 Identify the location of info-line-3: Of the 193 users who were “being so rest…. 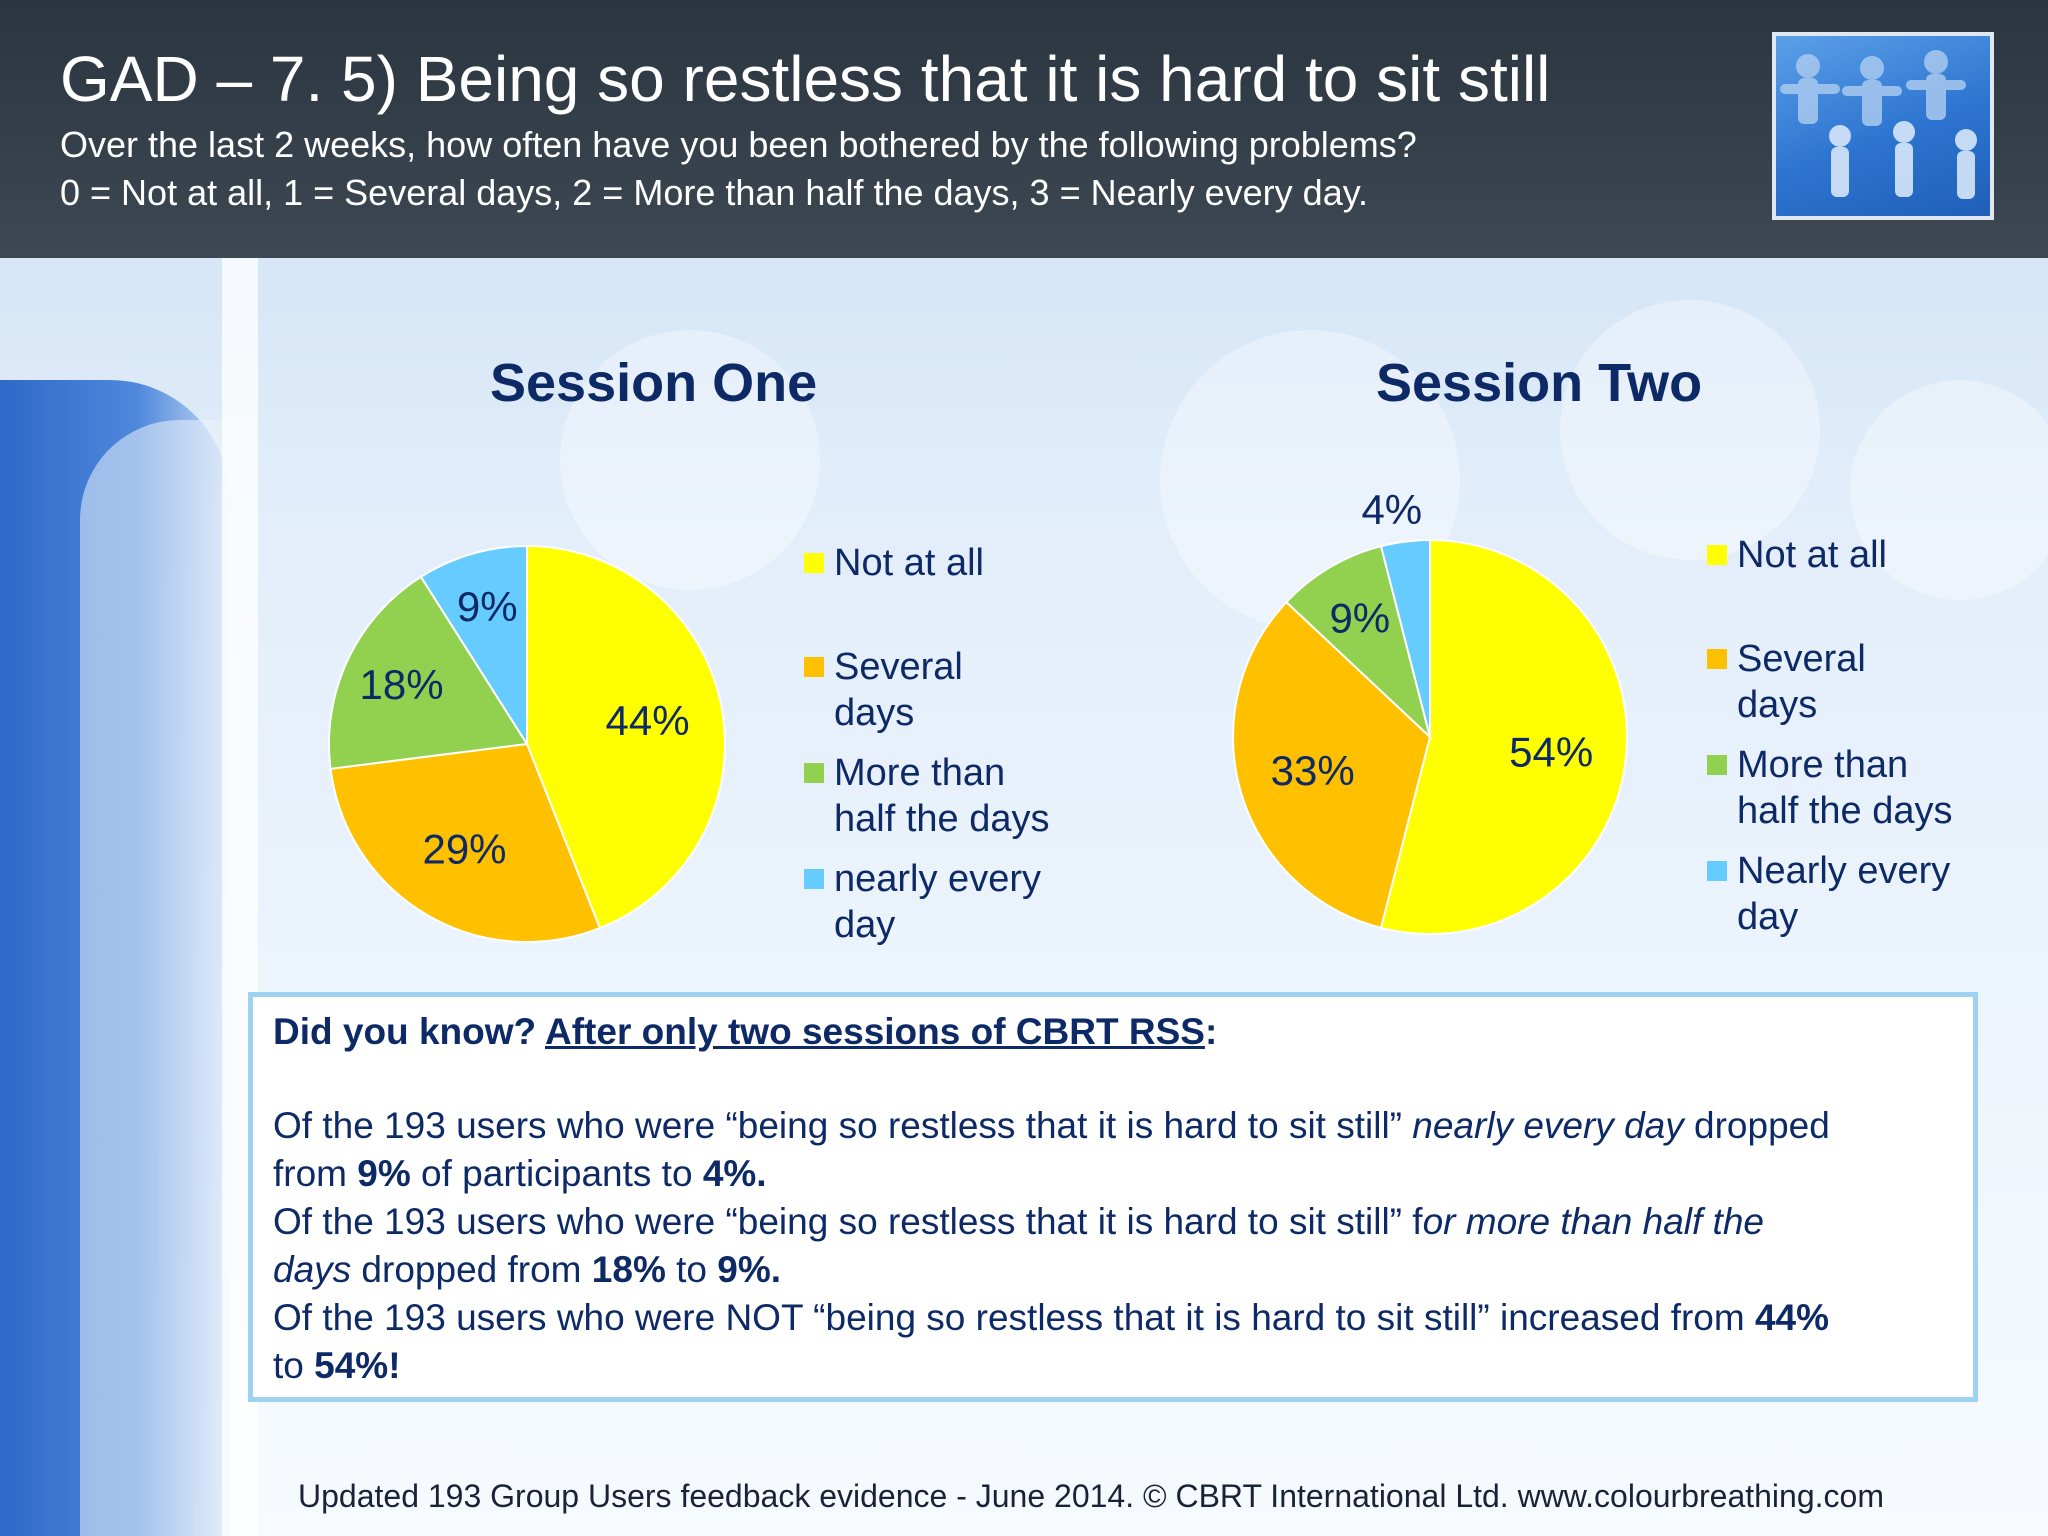
(1018, 1221).